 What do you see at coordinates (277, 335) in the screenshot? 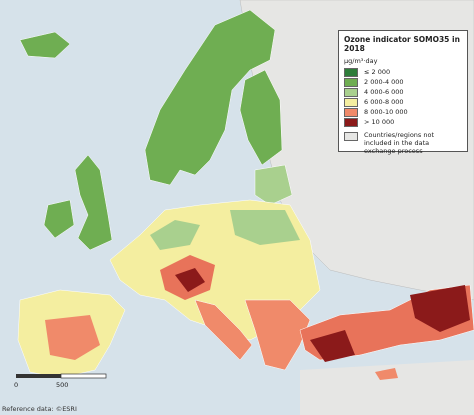
I see `region-balkans` at bounding box center [277, 335].